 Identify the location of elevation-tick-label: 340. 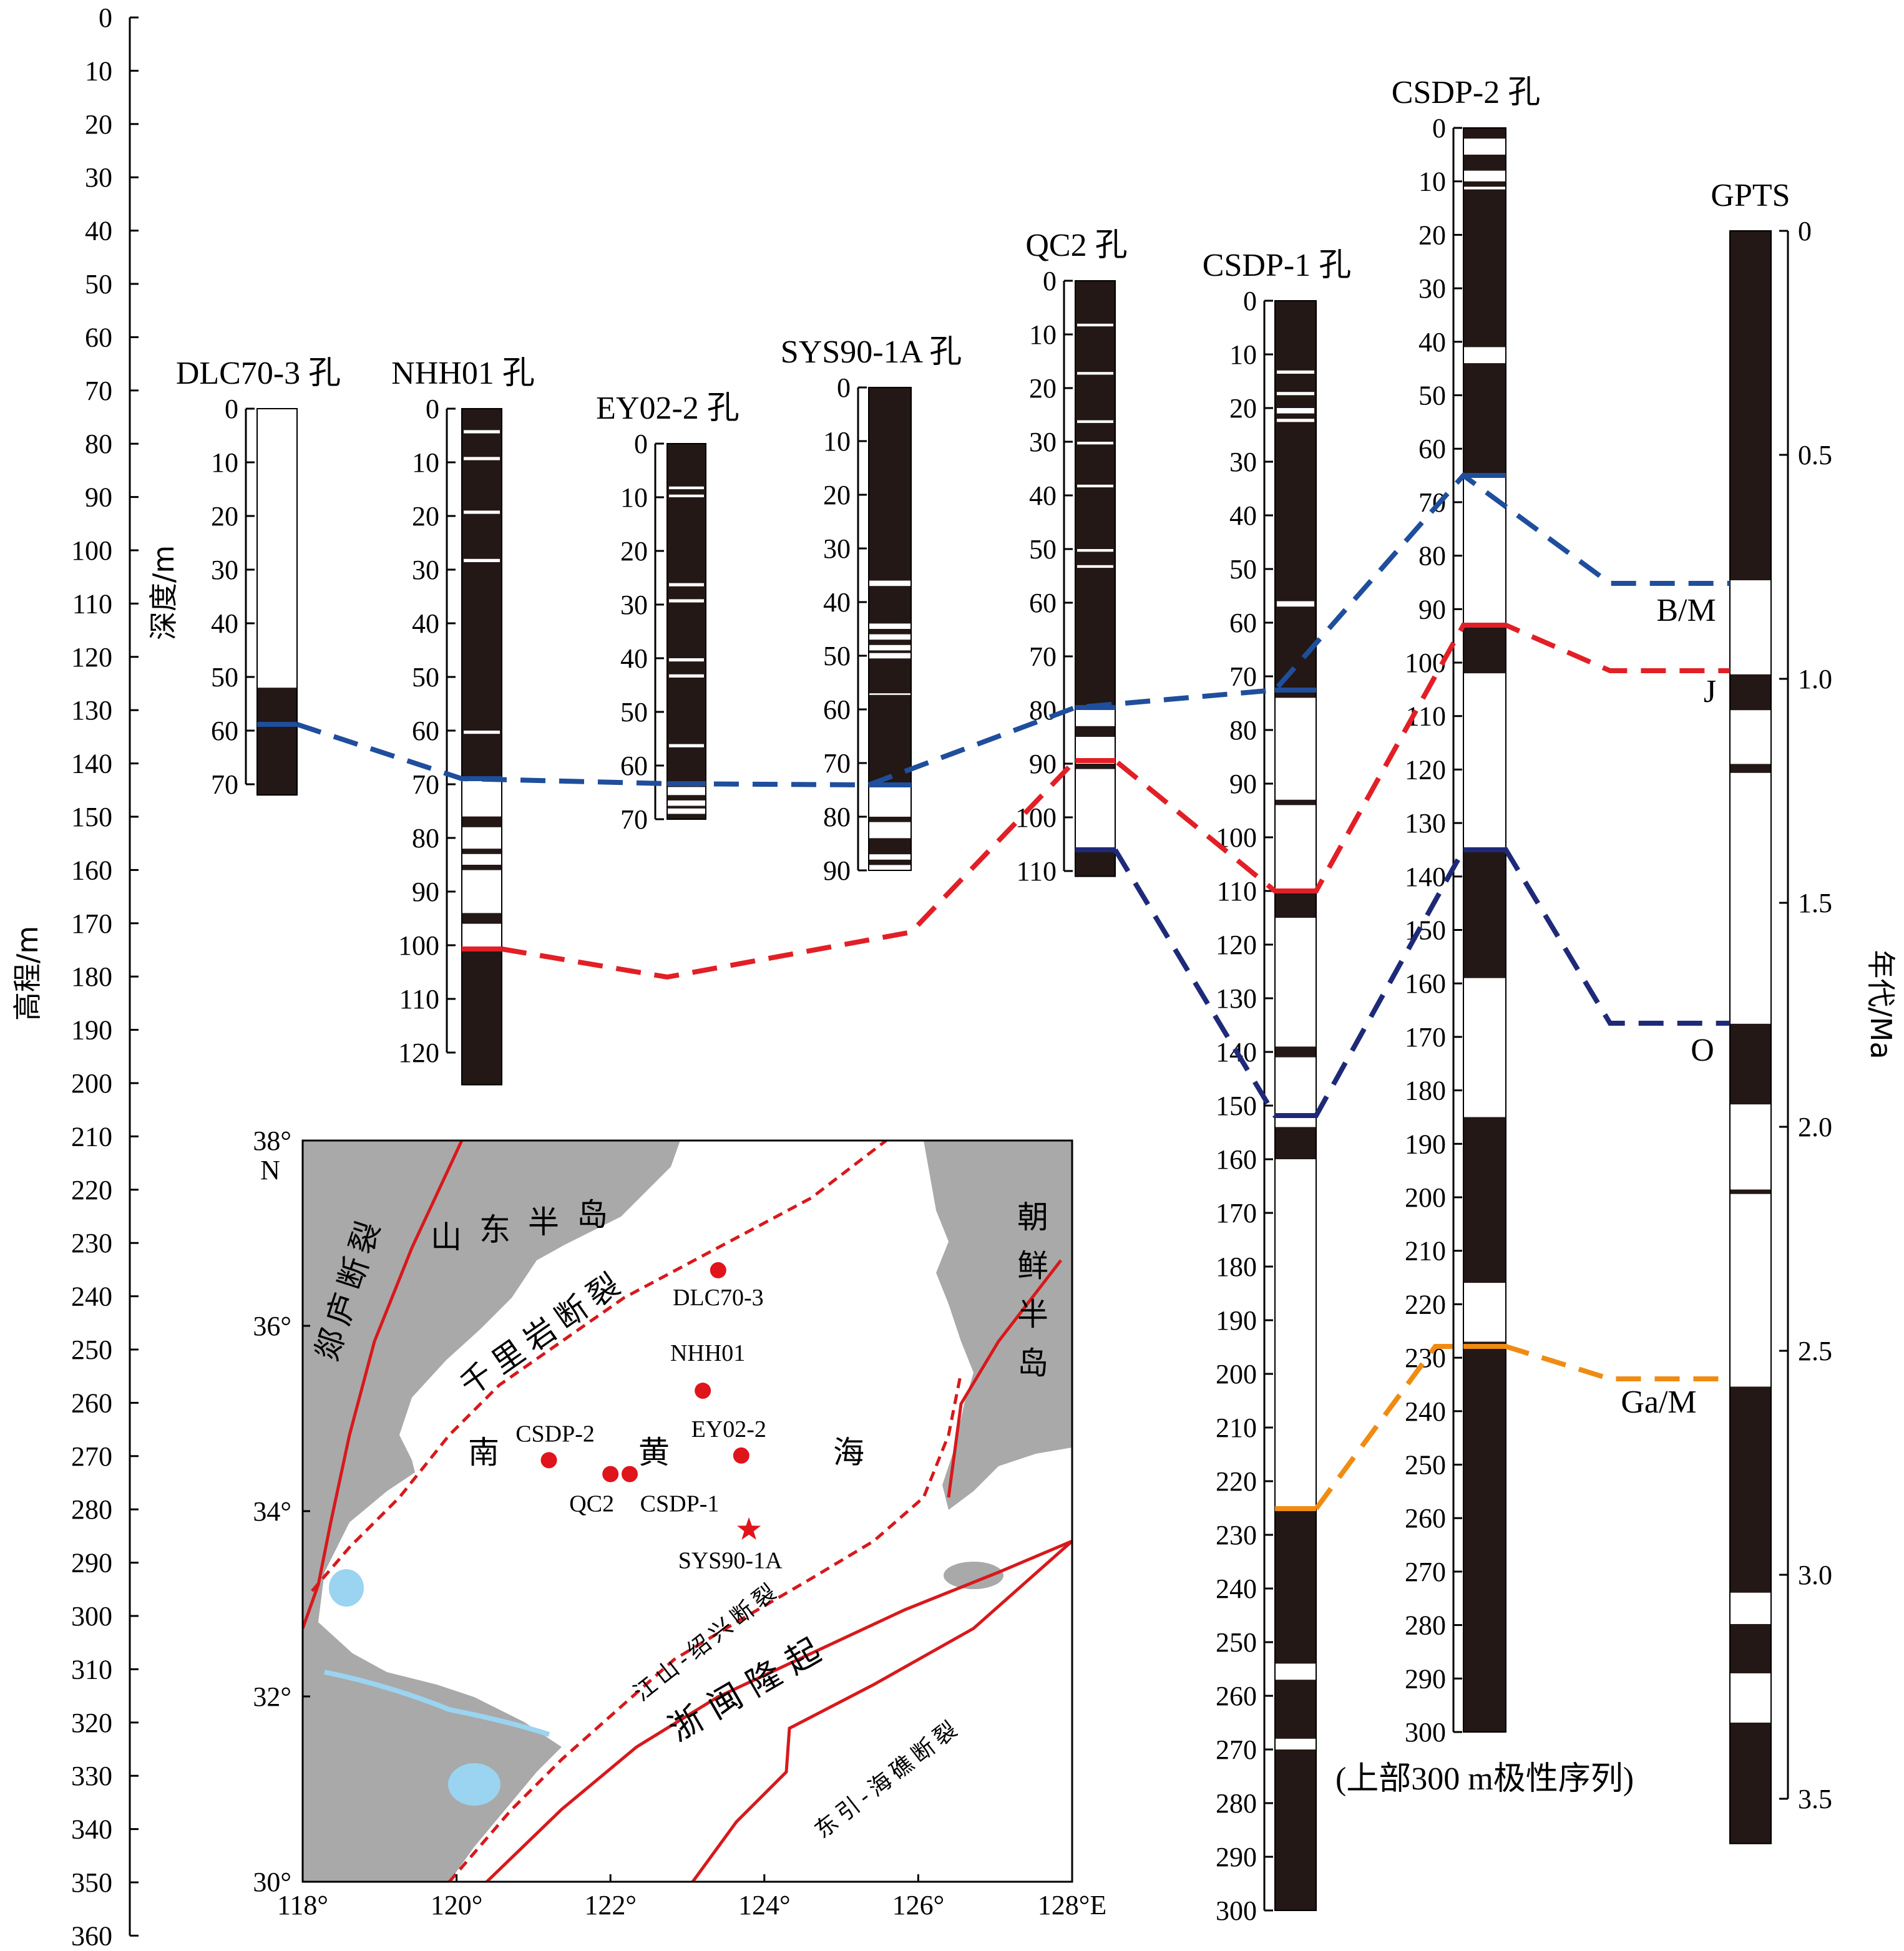
(91, 1829).